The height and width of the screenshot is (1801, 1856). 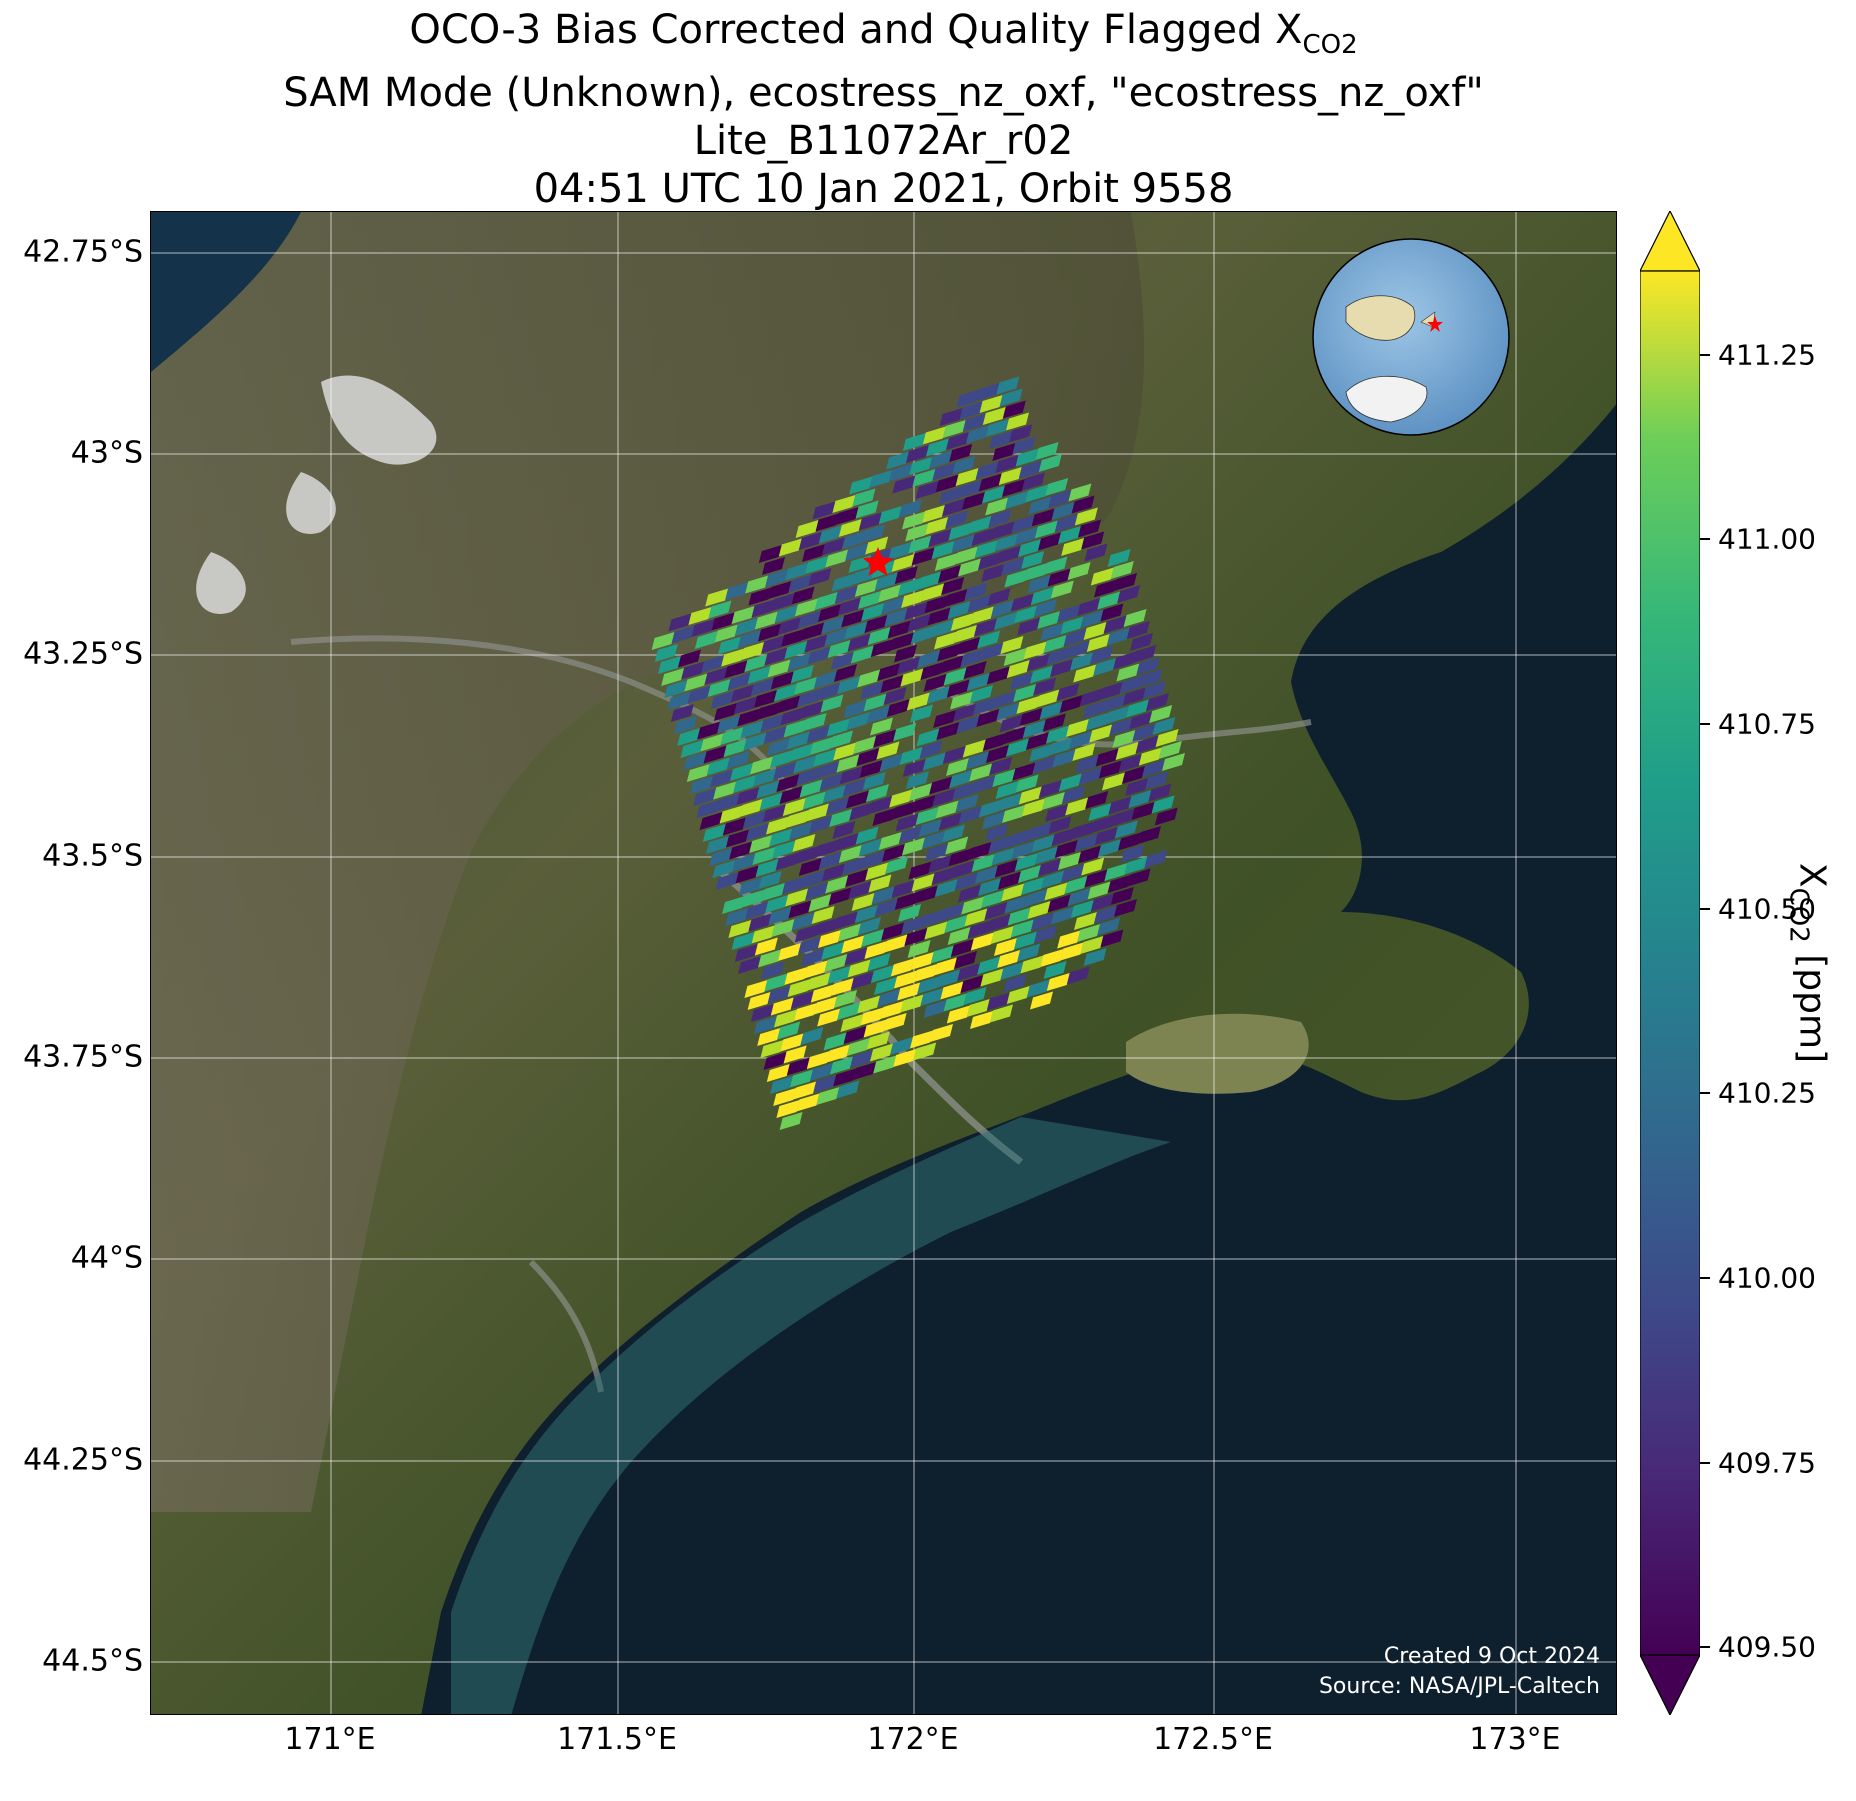 I want to click on colorbar-tick-411-25: 411.25, so click(x=1767, y=355).